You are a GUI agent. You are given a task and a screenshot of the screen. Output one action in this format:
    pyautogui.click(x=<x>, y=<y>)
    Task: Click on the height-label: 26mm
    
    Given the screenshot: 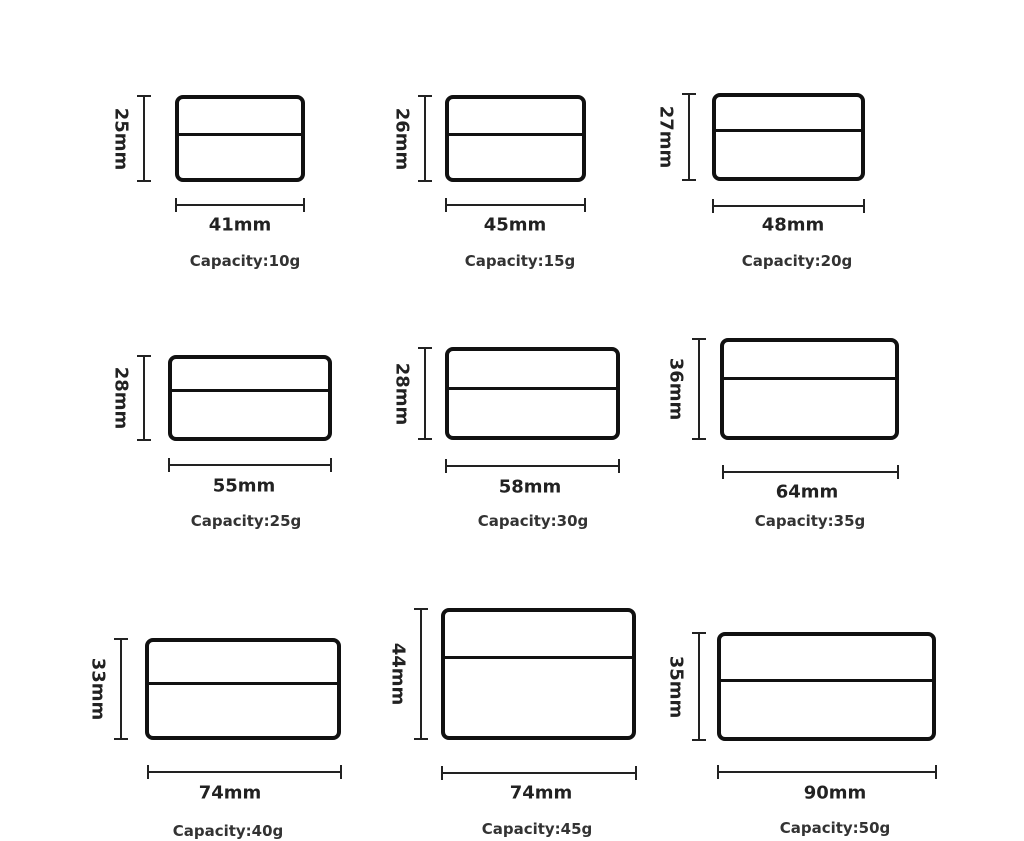 What is the action you would take?
    pyautogui.click(x=402, y=138)
    